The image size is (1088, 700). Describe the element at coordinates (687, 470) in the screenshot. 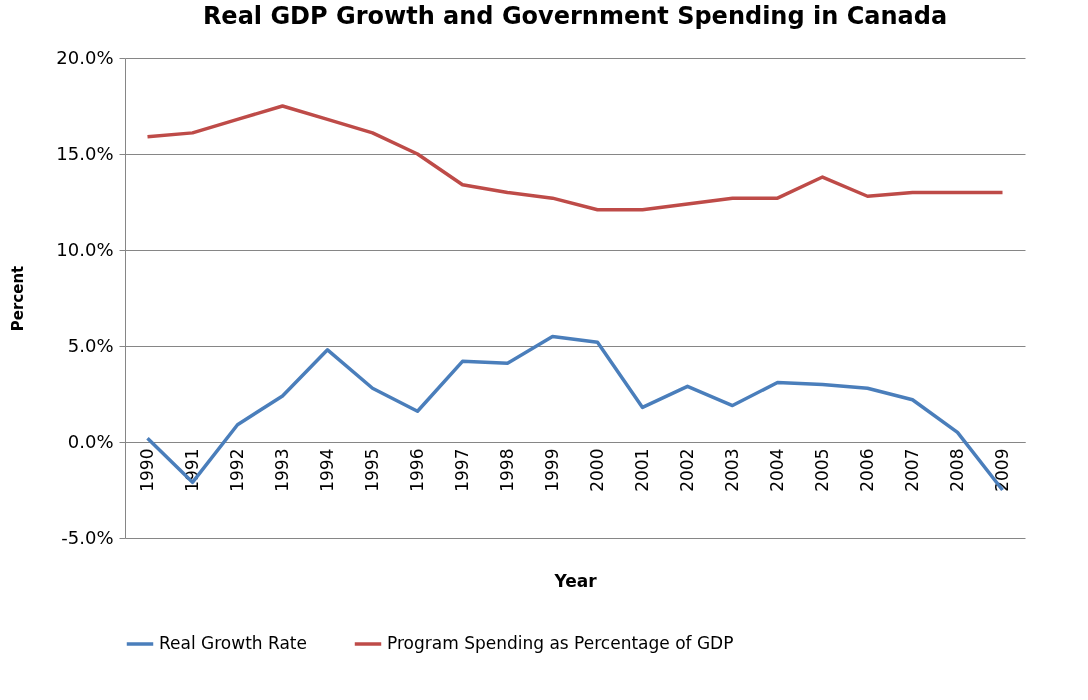

I see `x-tick-label: 2002` at that location.